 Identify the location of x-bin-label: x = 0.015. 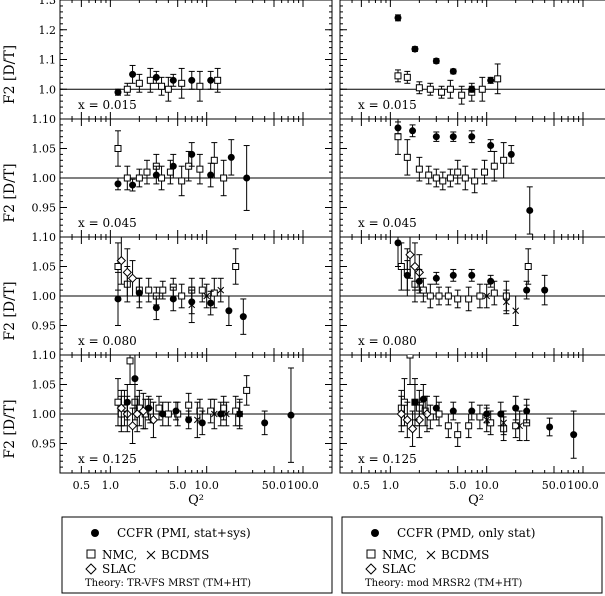
(107, 105).